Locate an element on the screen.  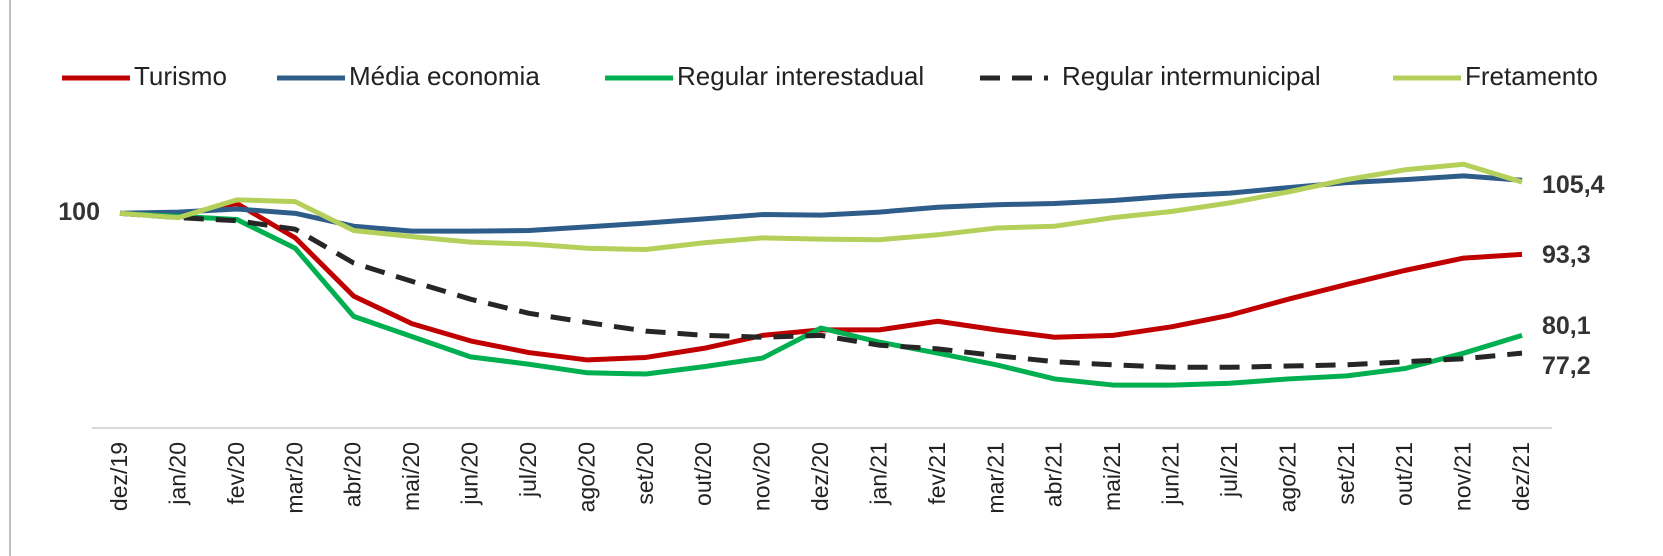
x-tick-label: nov/20 is located at coordinates (762, 476).